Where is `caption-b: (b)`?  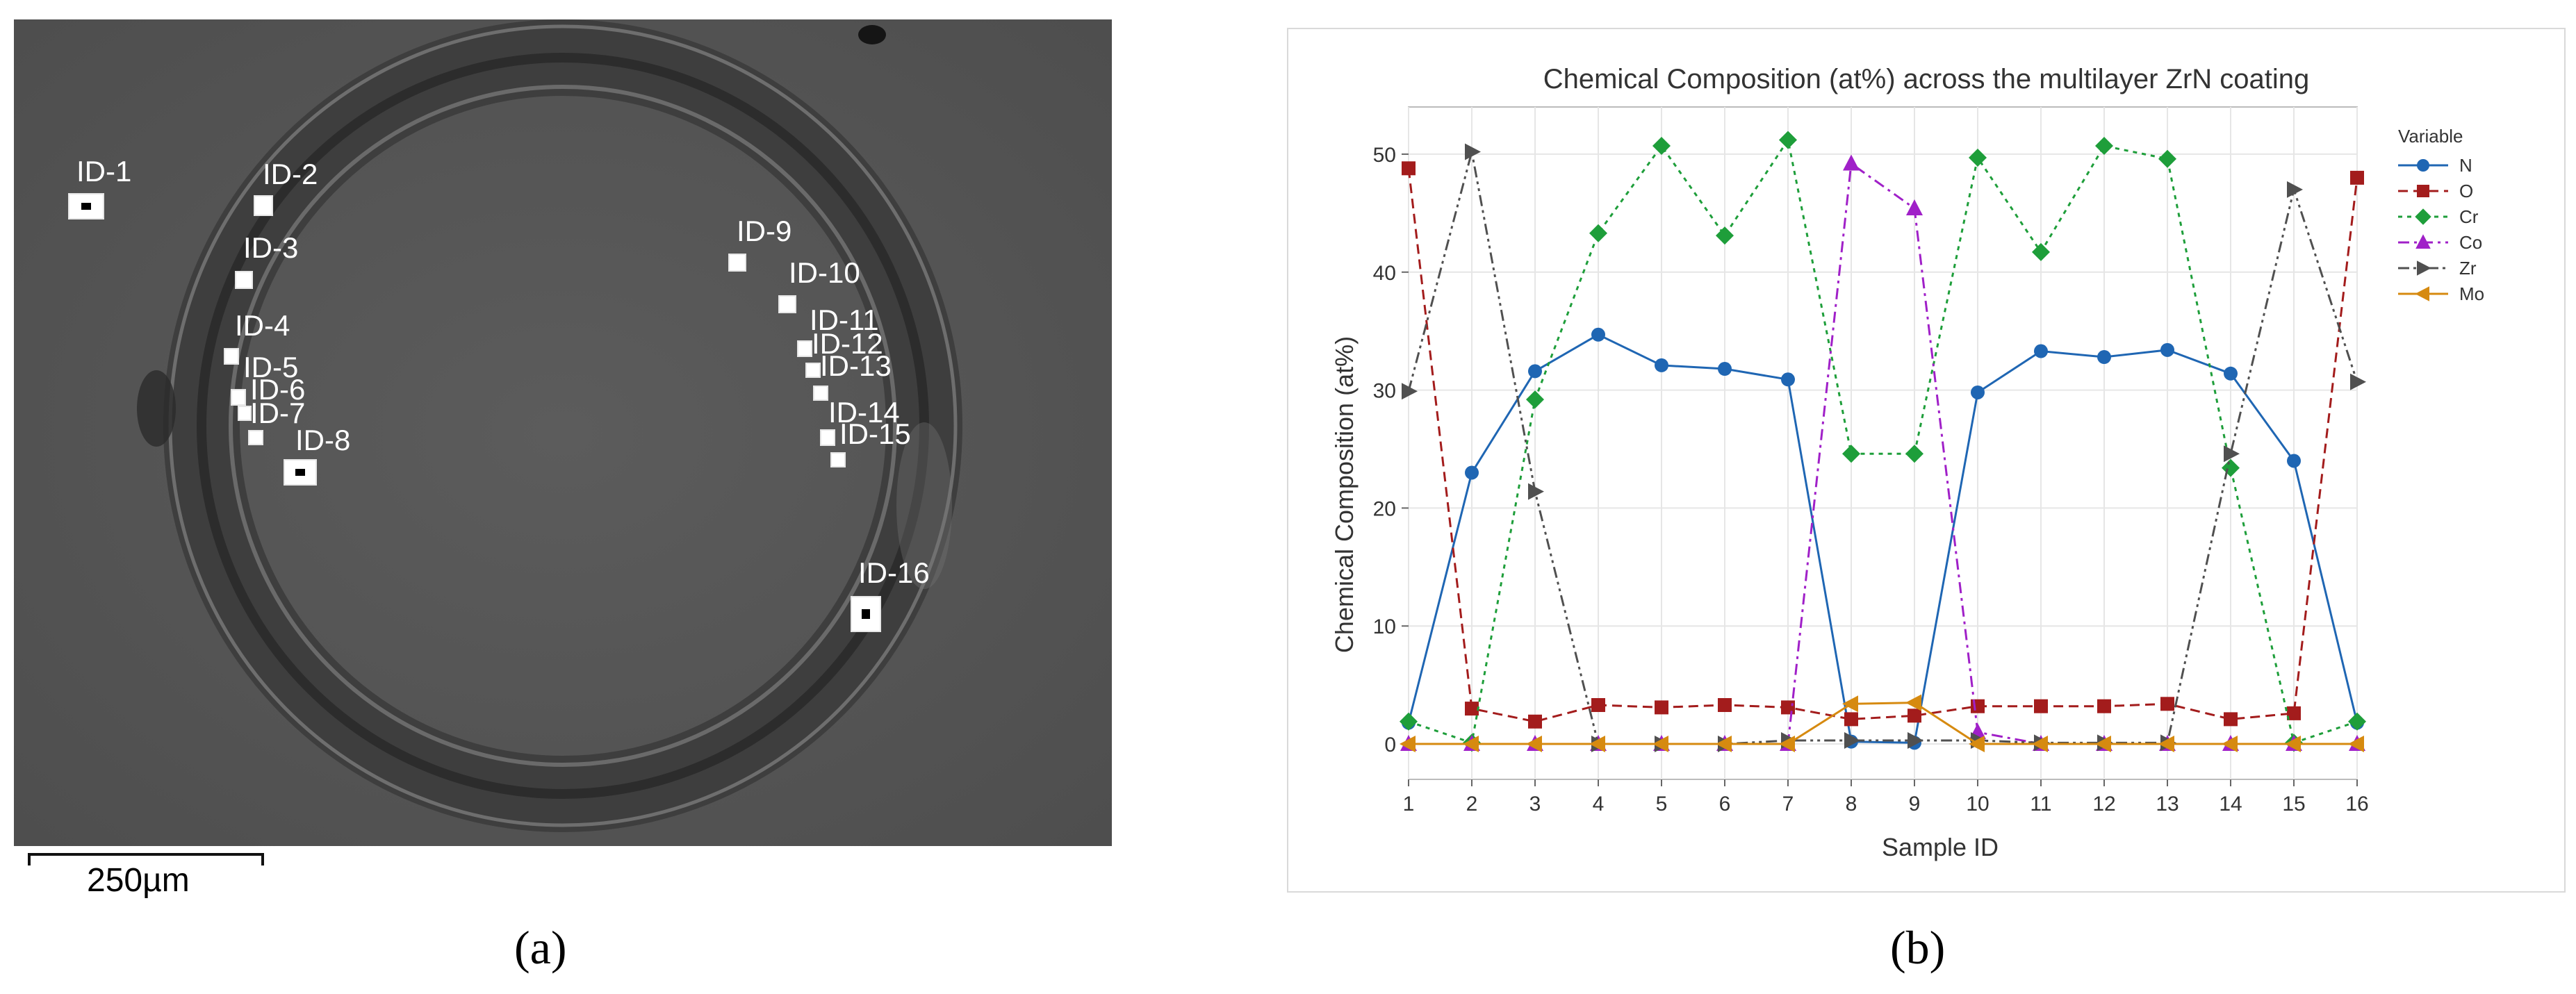
caption-b: (b) is located at coordinates (1918, 948).